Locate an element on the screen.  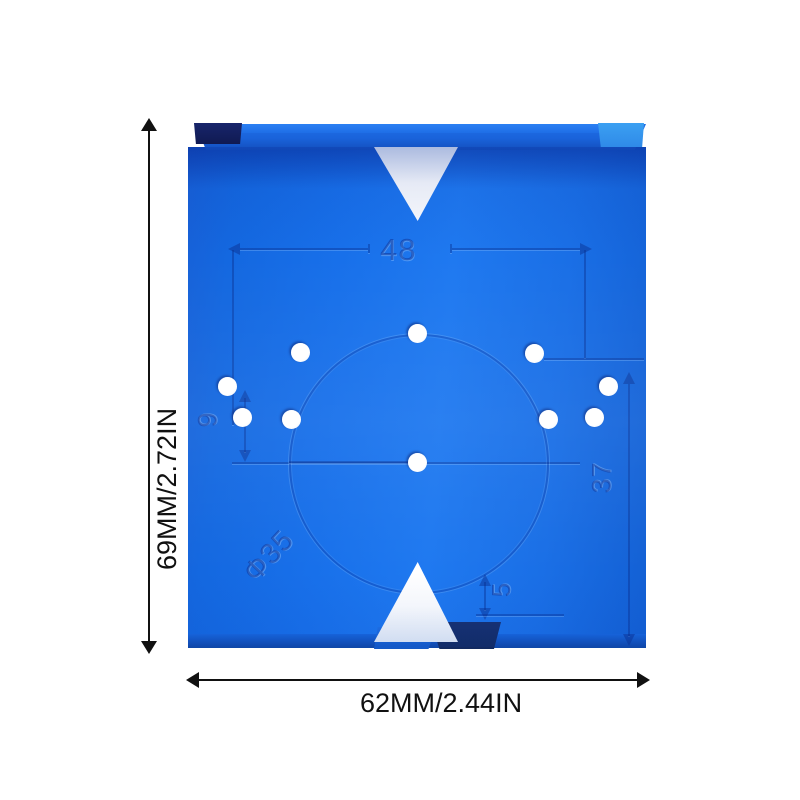
height-dimension-arrow-up is located at coordinates (149, 124).